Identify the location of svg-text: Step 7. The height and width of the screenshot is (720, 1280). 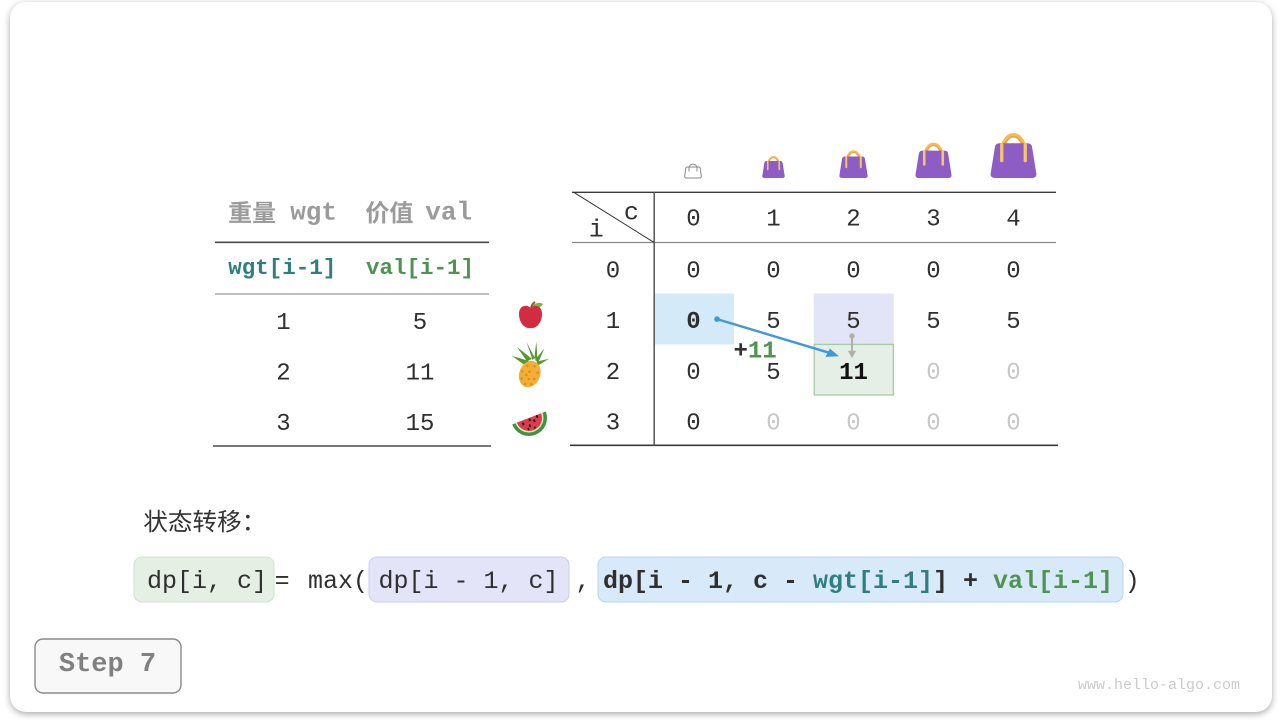
(107, 665).